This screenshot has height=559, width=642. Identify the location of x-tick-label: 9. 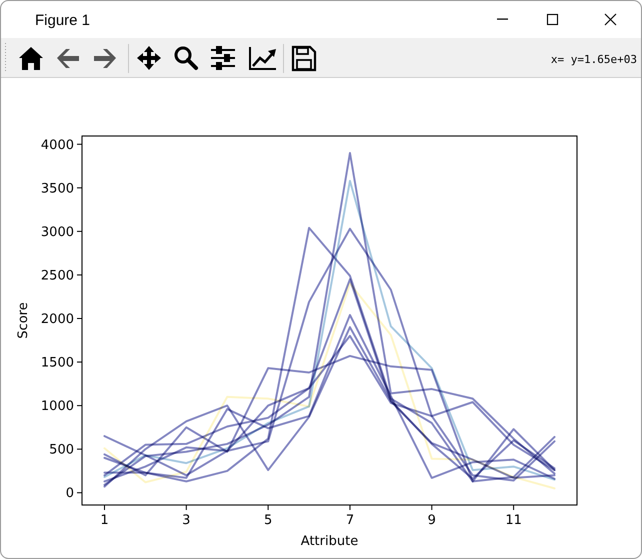
(432, 520).